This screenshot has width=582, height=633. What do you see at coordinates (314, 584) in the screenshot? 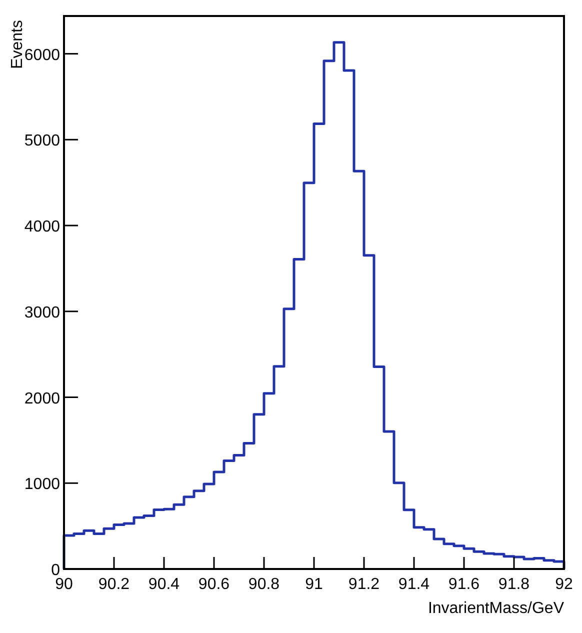
I see `x-tick-label: 91` at bounding box center [314, 584].